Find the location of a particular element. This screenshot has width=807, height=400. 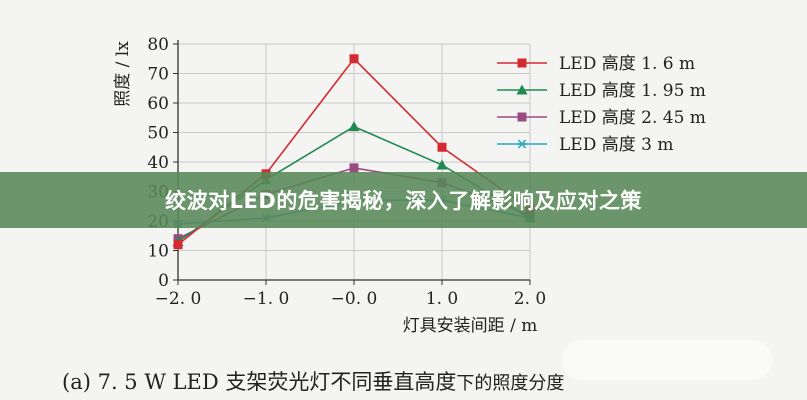

x-tick-label: 1. 0 is located at coordinates (442, 299).